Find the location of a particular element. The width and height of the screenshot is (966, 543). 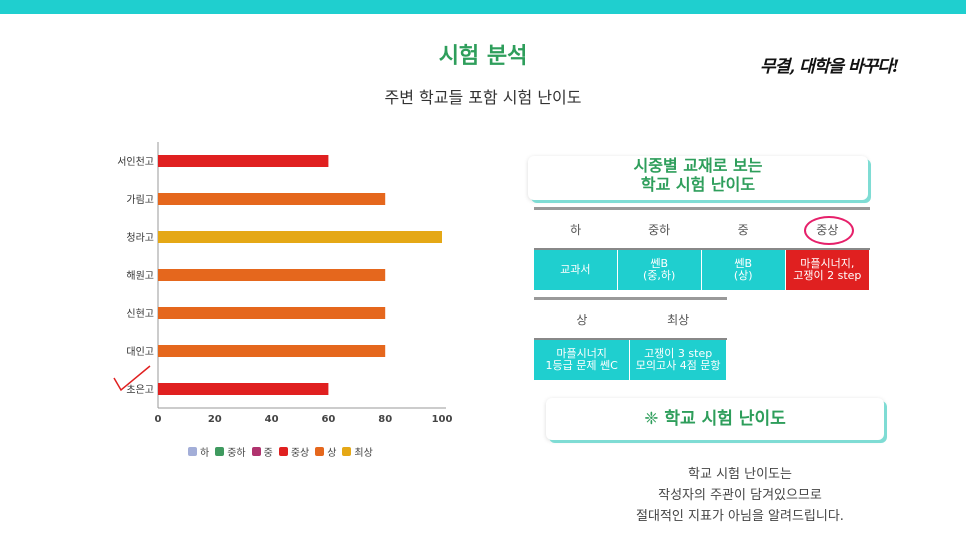

note-line2: 작성자의 주관이 담겨있으므로 is located at coordinates (740, 495).